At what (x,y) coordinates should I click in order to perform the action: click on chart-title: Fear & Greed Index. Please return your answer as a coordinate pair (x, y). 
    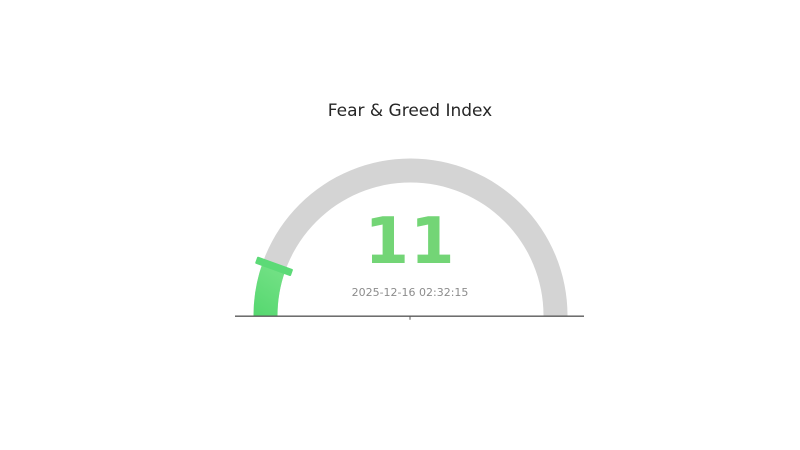
    Looking at the image, I should click on (410, 111).